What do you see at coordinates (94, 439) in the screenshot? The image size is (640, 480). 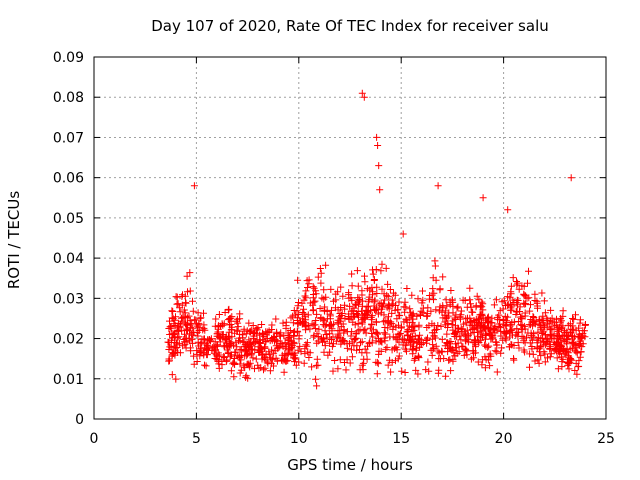 I see `x-tick-label: 0` at bounding box center [94, 439].